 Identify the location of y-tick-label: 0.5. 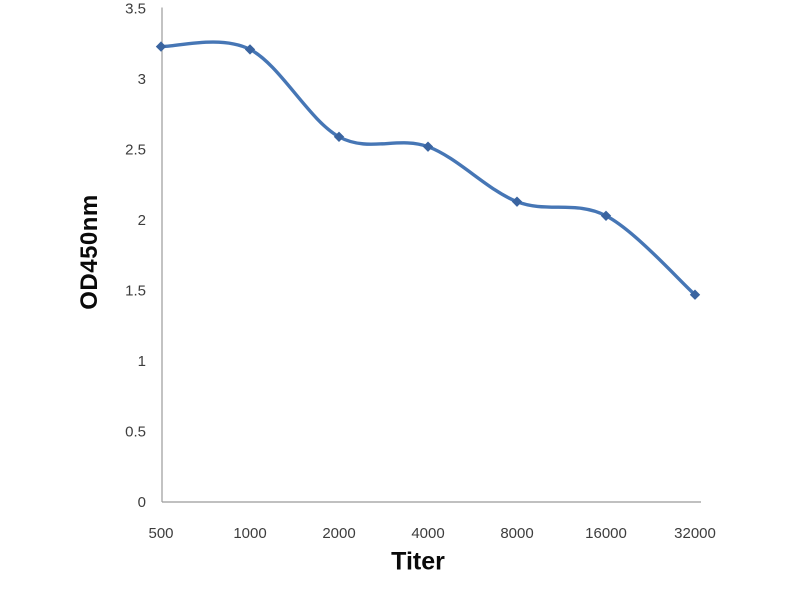
(135, 432).